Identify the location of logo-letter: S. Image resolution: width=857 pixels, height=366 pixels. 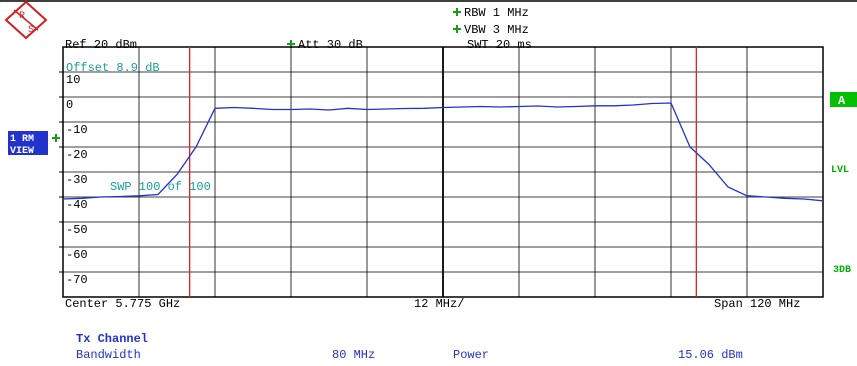
(31, 30).